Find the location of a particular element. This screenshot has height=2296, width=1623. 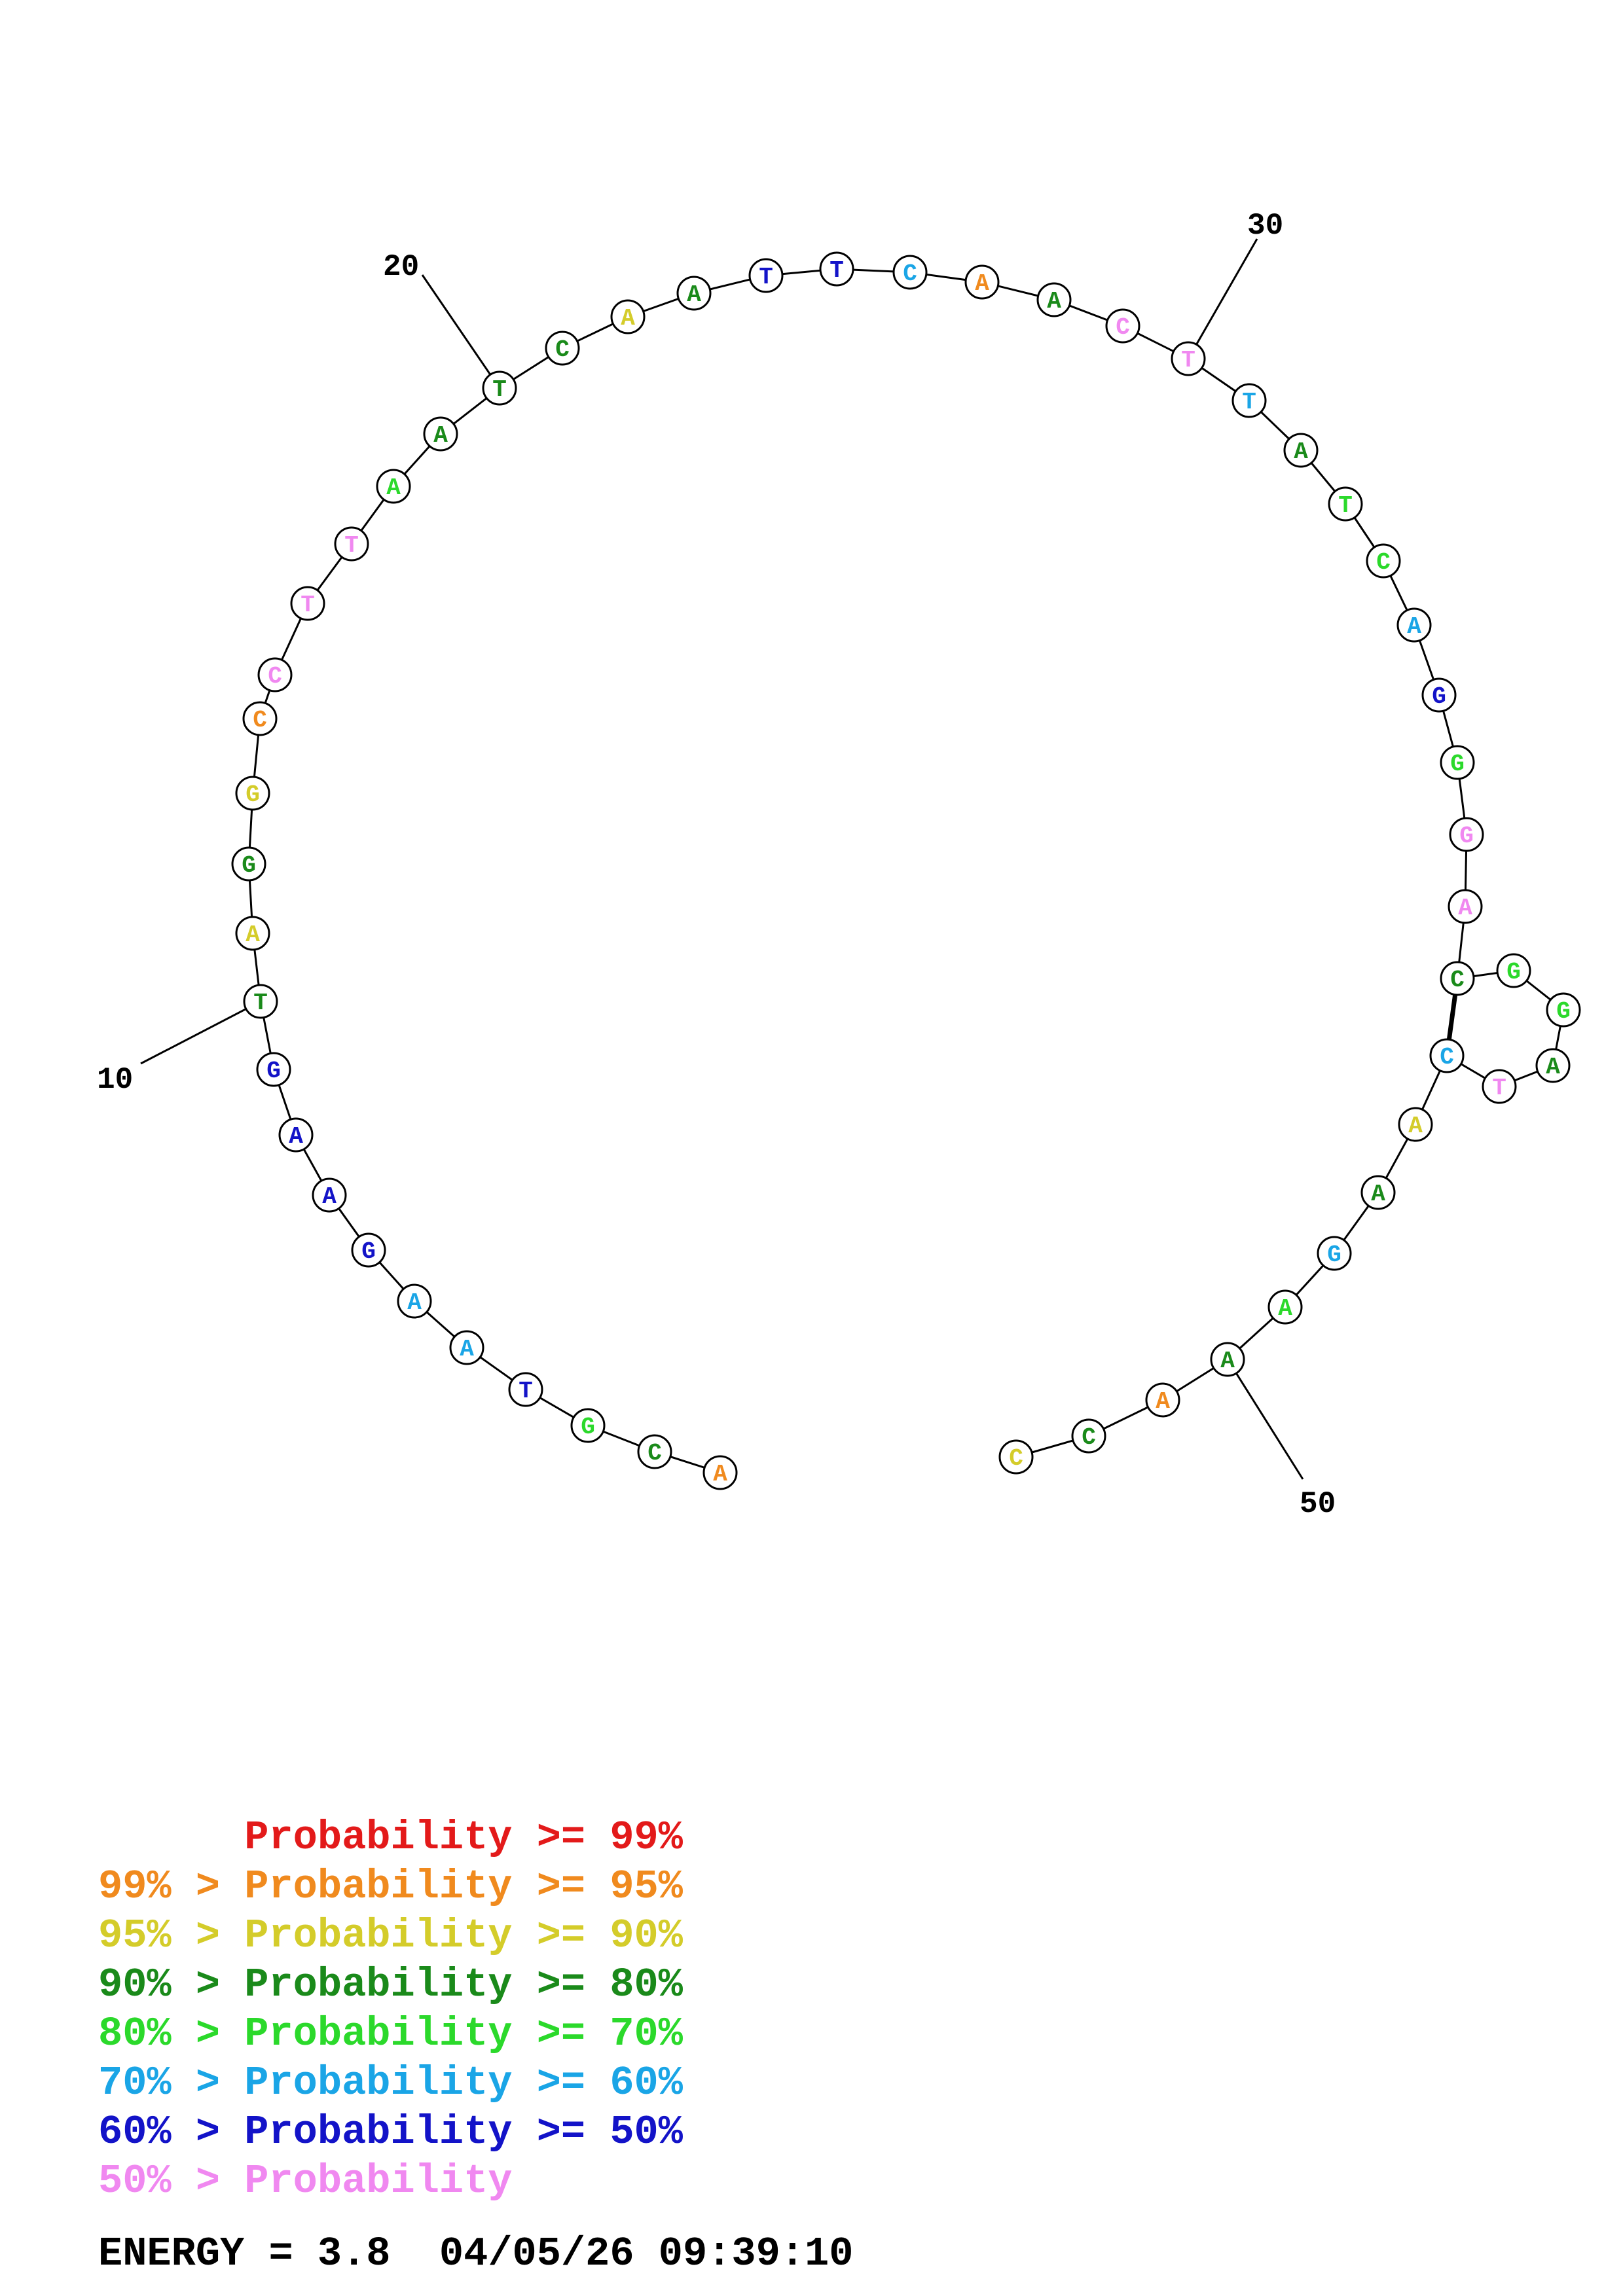

energy-footer: ENERGY = 3.8 04/05/26 09:39:10 is located at coordinates (475, 2254).